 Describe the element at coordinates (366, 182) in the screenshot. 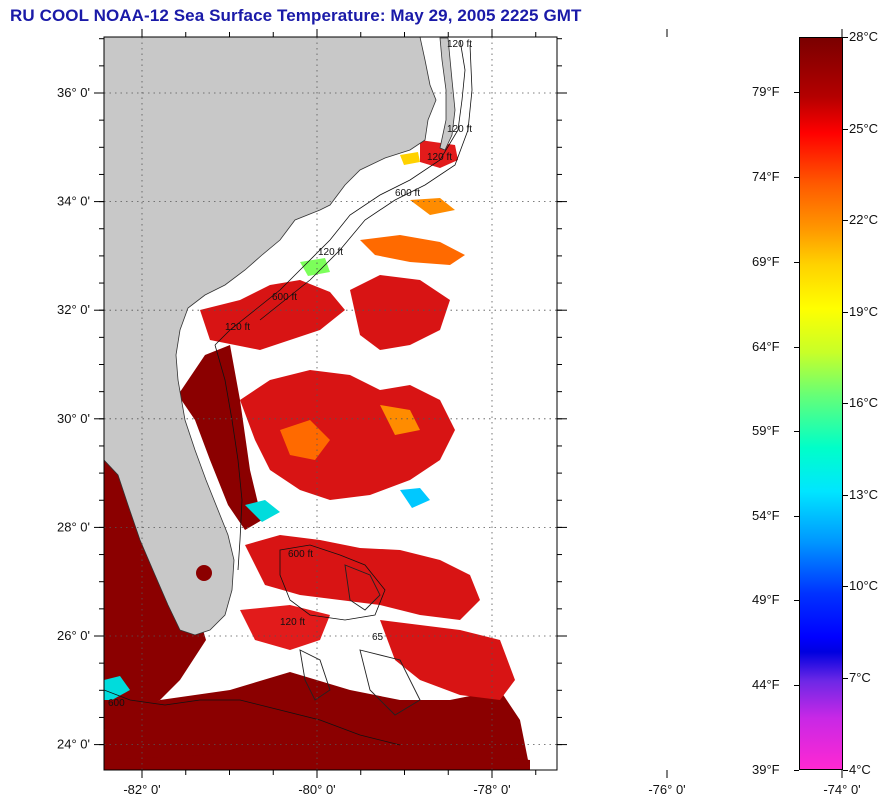

I see `contour-600ft-north` at that location.